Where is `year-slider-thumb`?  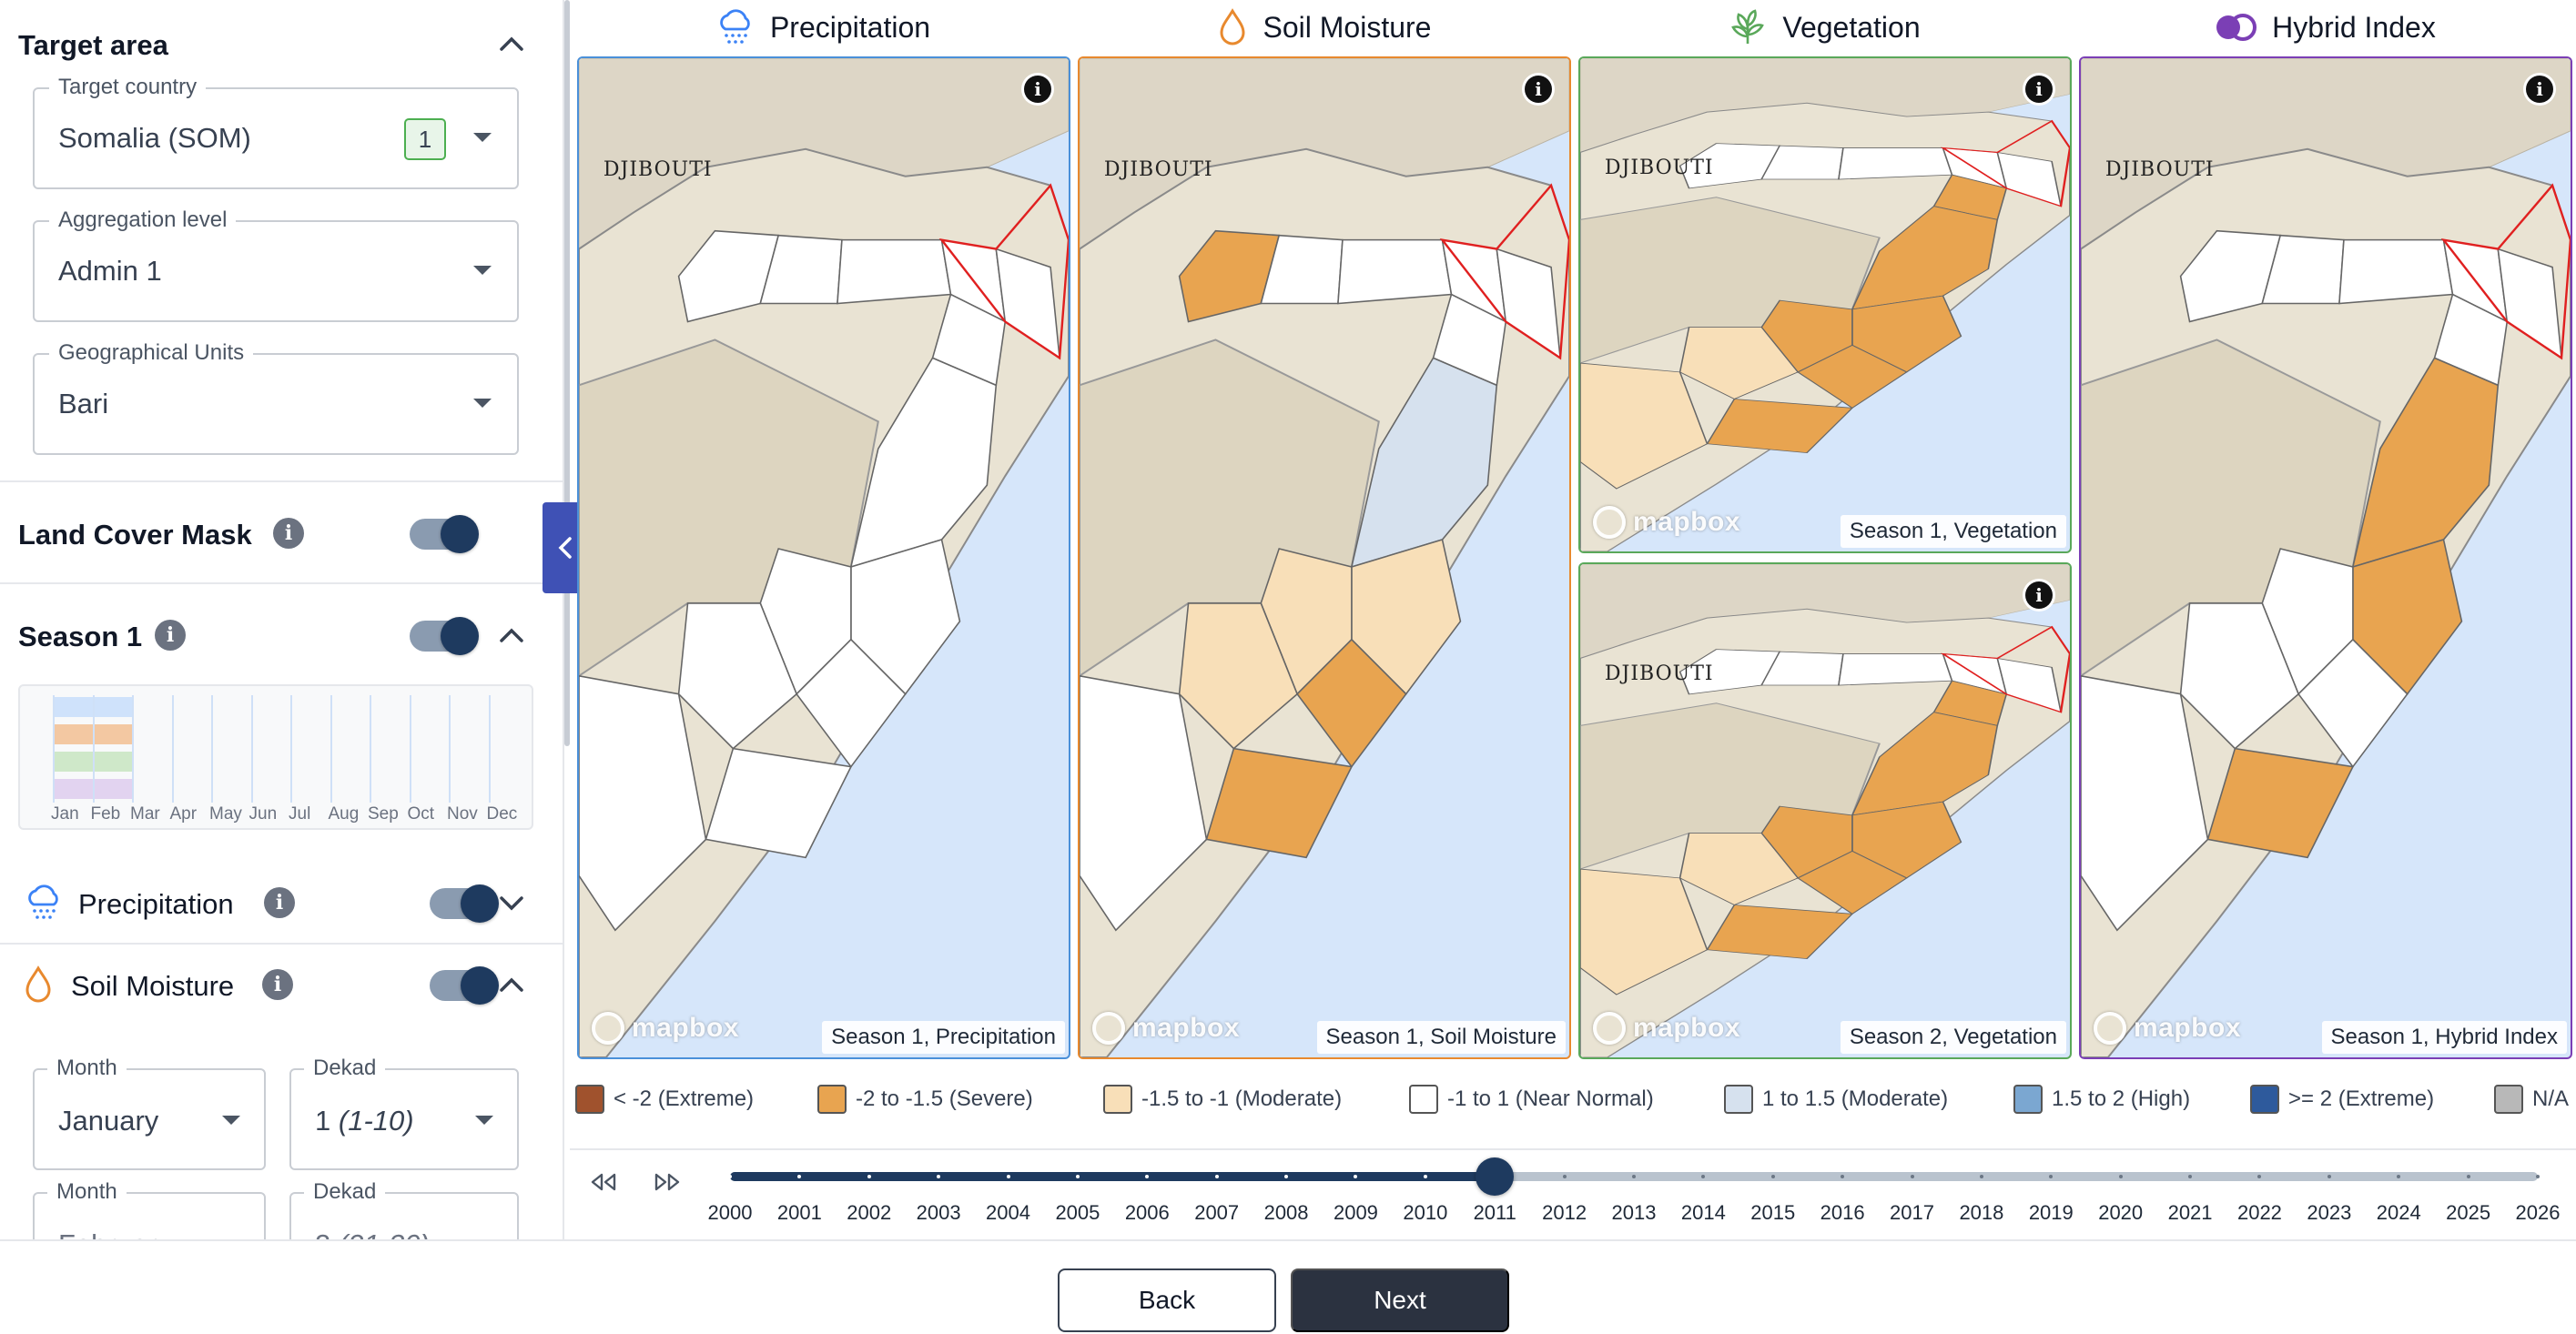
year-slider-thumb is located at coordinates (1495, 1176).